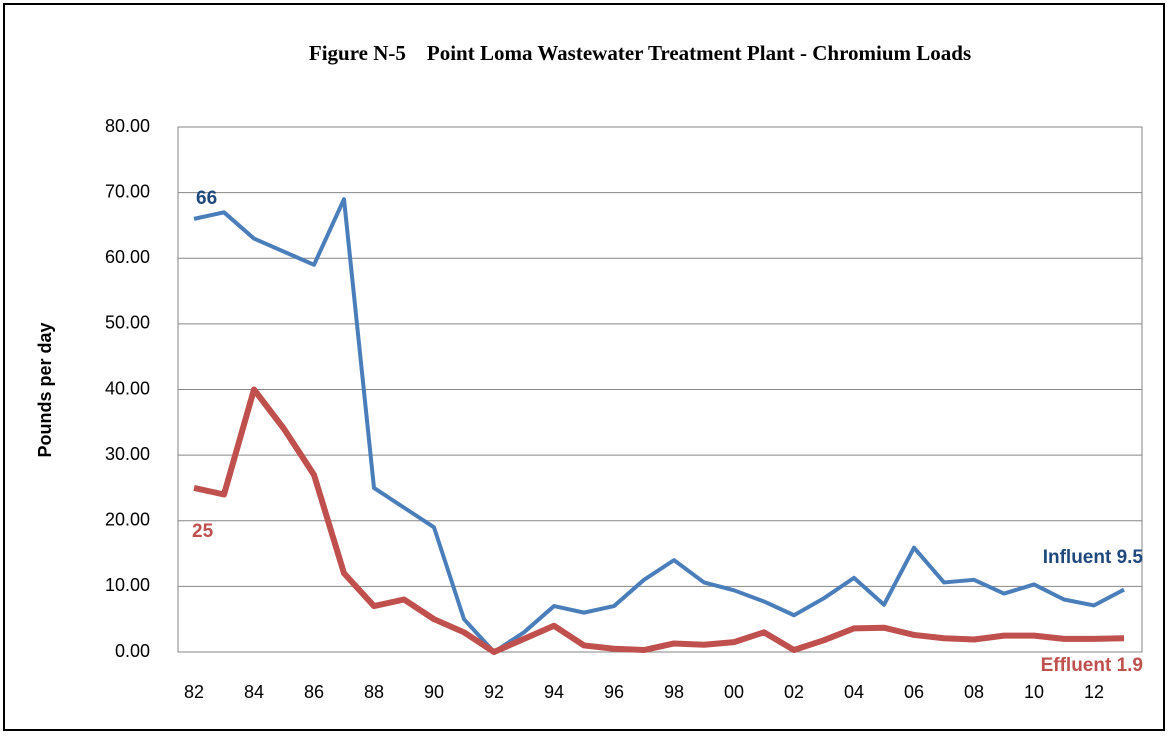 This screenshot has width=1169, height=741. What do you see at coordinates (674, 692) in the screenshot?
I see `x-tick-label: 98` at bounding box center [674, 692].